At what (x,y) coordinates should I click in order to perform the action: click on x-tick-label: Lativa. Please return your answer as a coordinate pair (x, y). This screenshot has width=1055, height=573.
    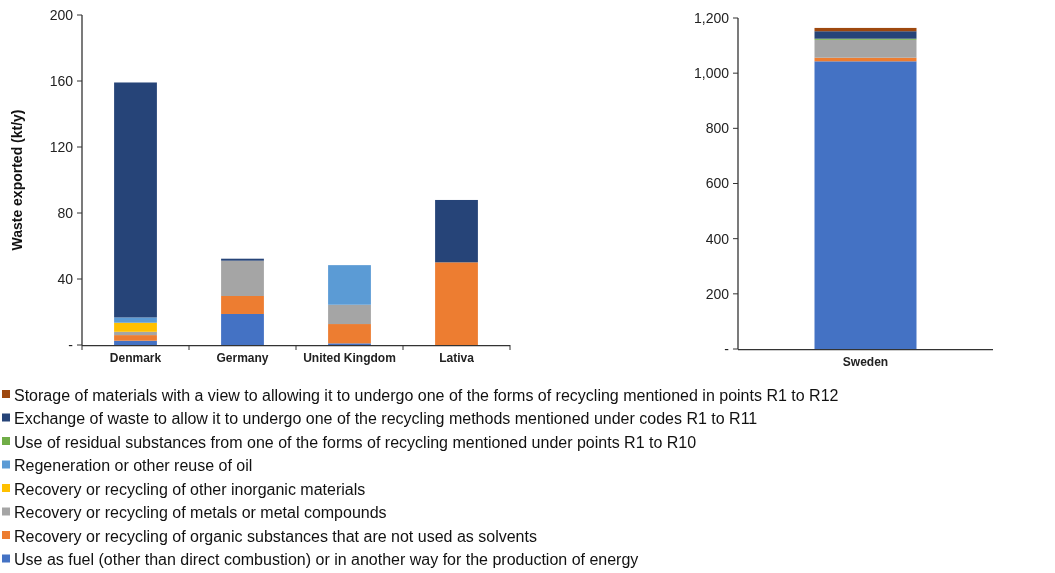
    Looking at the image, I should click on (457, 358).